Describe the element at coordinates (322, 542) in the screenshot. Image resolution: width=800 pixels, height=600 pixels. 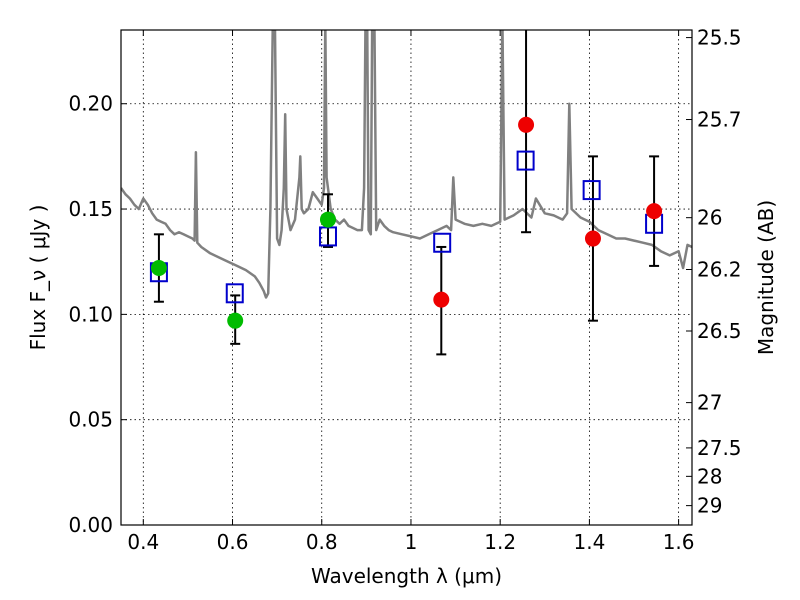
I see `x-tick-label: 0.8` at that location.